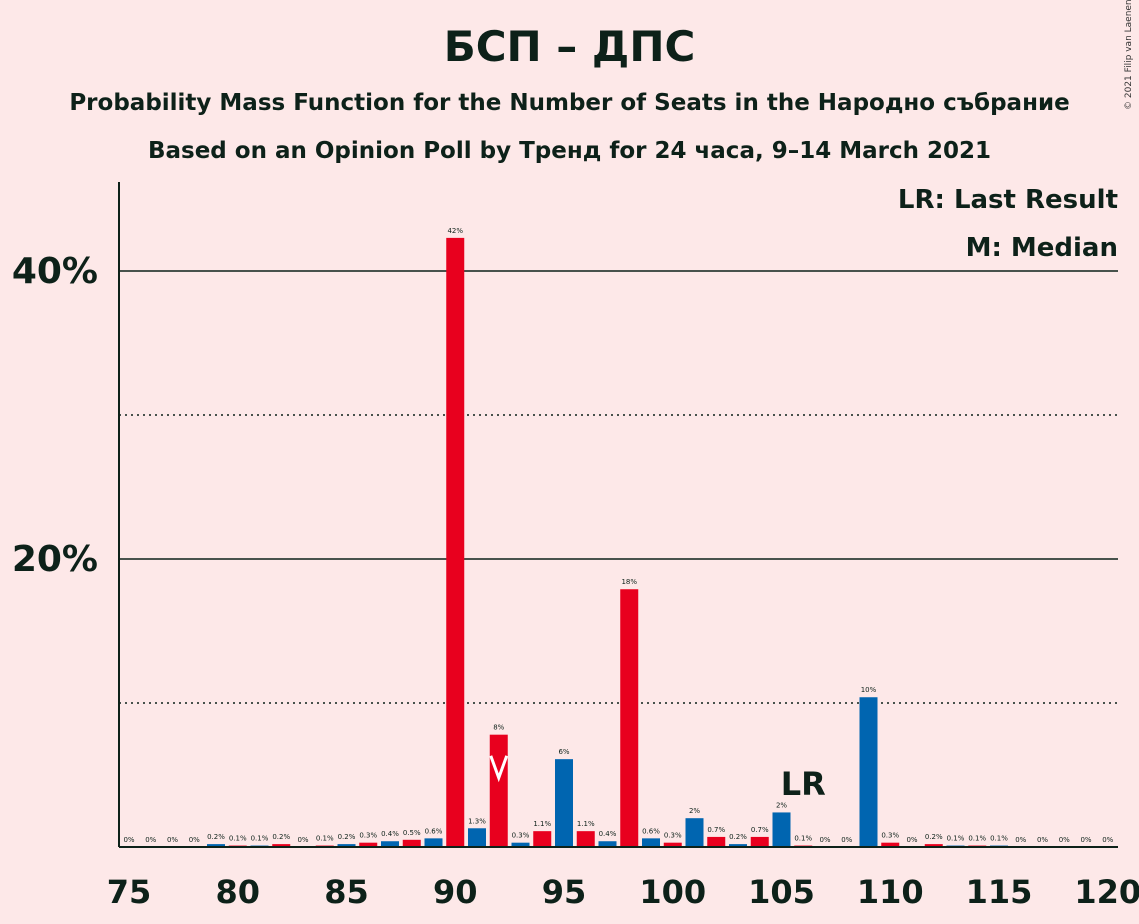 This screenshot has height=924, width=1139. Describe the element at coordinates (477, 821) in the screenshot. I see `data-label-seat-91: 1.3%` at that location.